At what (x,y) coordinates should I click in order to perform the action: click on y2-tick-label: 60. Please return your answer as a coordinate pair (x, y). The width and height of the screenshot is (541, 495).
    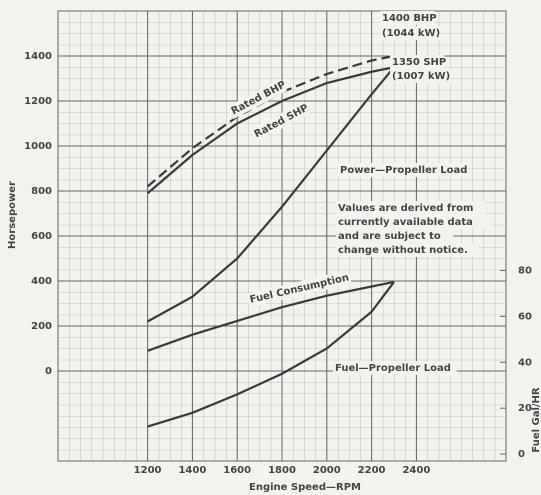
    Looking at the image, I should click on (525, 316).